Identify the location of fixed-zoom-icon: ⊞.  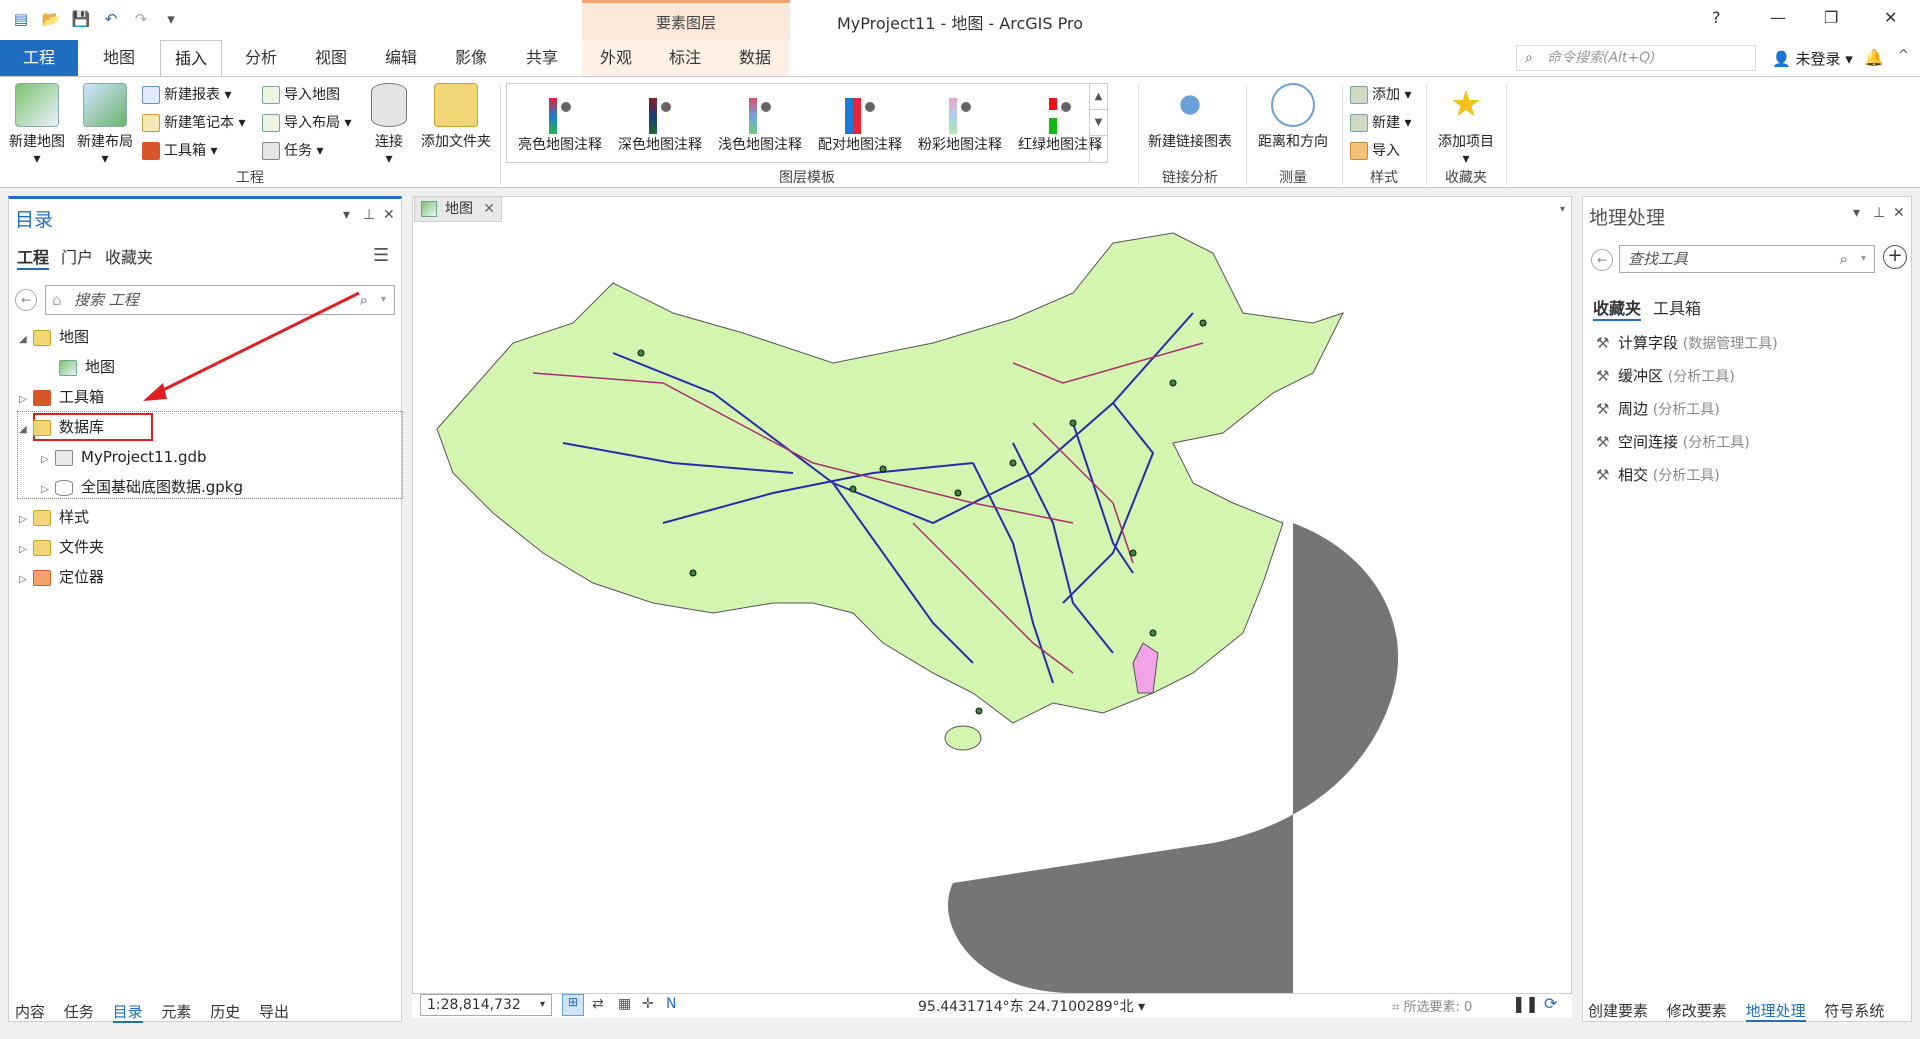
(573, 1005).